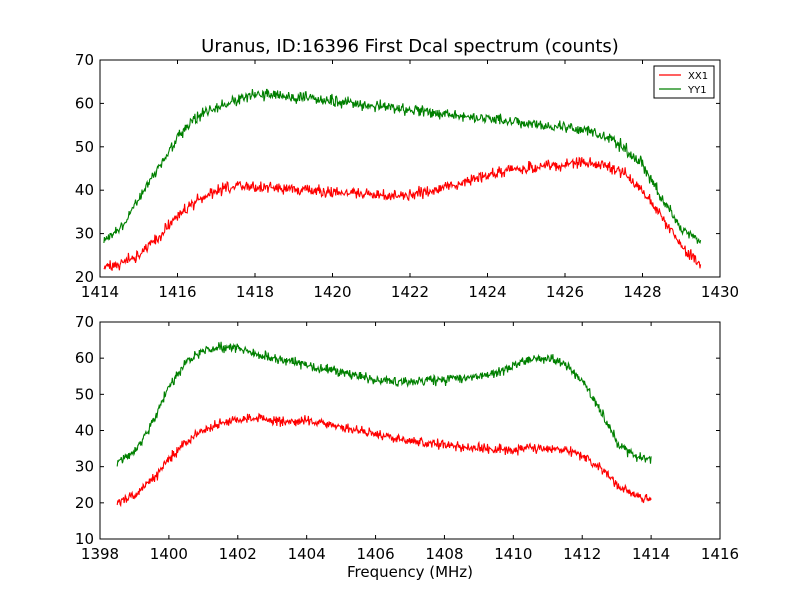 The image size is (800, 600). What do you see at coordinates (375, 554) in the screenshot?
I see `x-tick-label: 1406` at bounding box center [375, 554].